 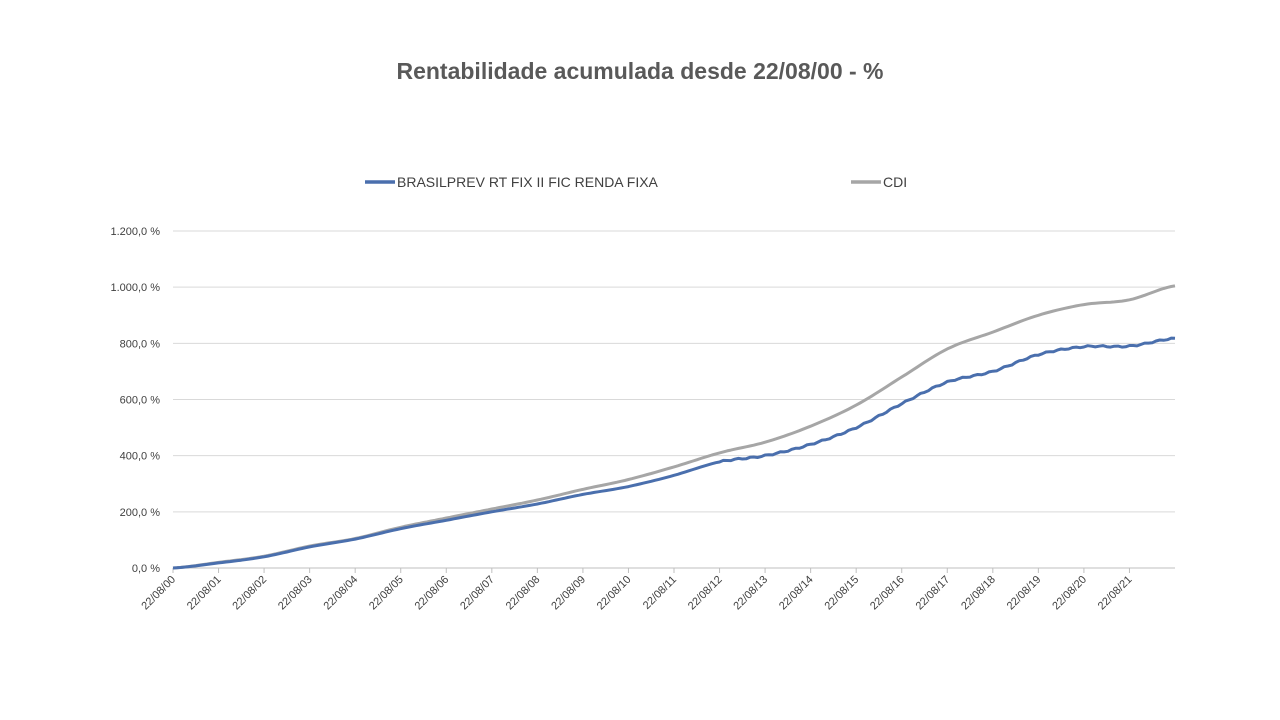 What do you see at coordinates (1115, 593) in the screenshot?
I see `x-tick-label: 22/08/21` at bounding box center [1115, 593].